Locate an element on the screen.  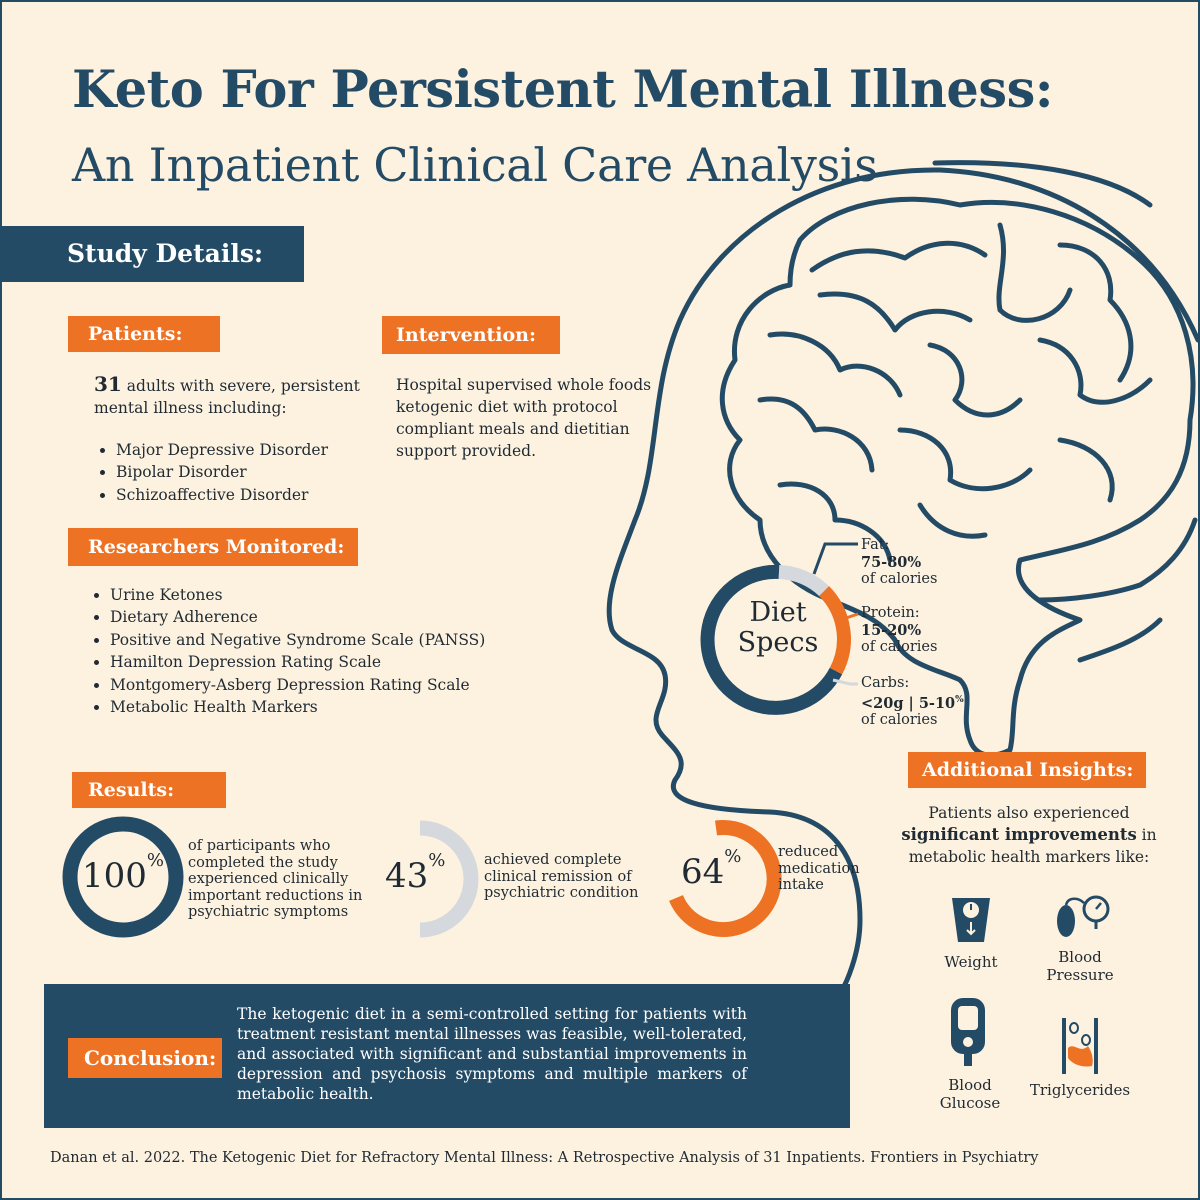
condition-item: Schizoaffective Disorder is located at coordinates (245, 495).